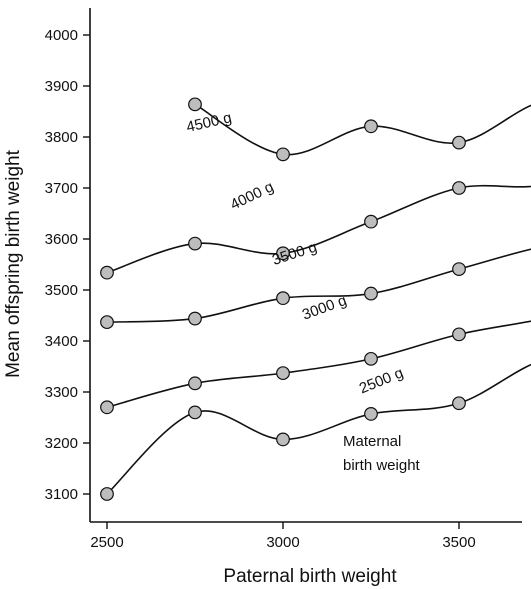 This screenshot has width=531, height=589. I want to click on y-axis-label: Mean offspring birth weight, so click(13, 263).